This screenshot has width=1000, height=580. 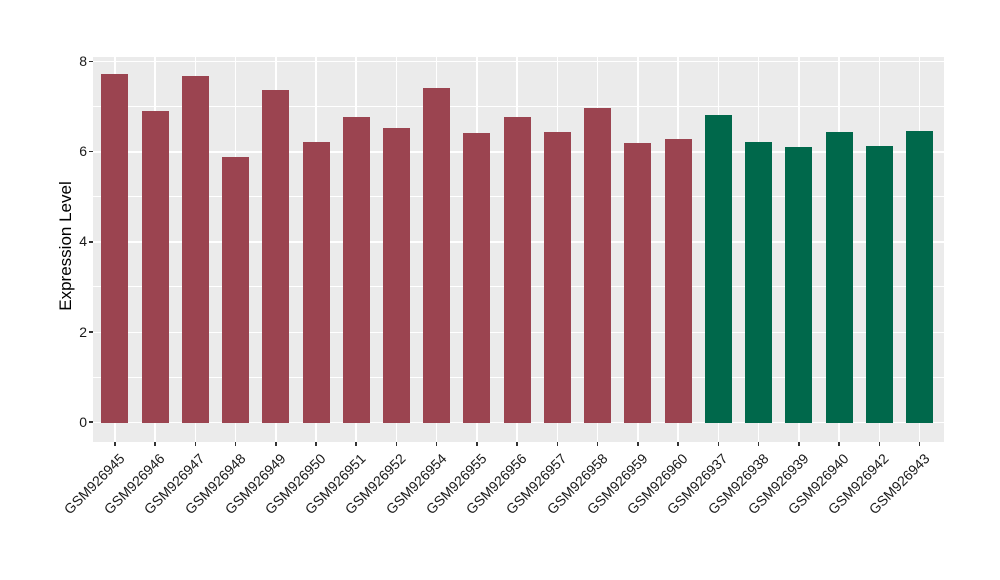 I want to click on gridline-horizontal-major, so click(x=518, y=61).